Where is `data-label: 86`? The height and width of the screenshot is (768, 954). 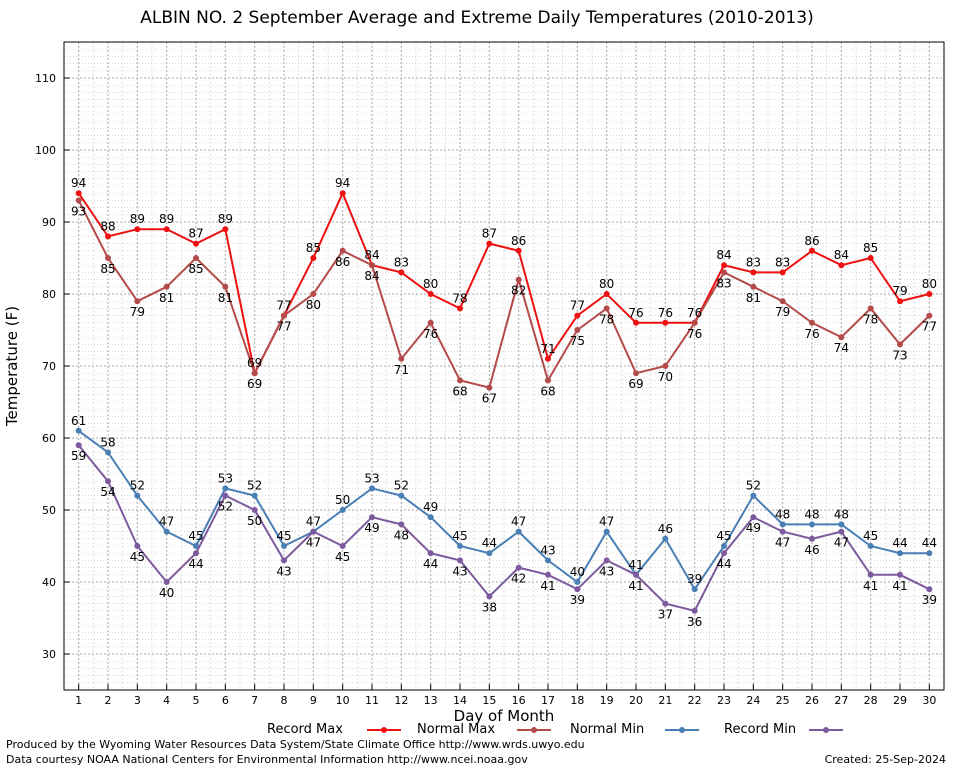 data-label: 86 is located at coordinates (342, 262).